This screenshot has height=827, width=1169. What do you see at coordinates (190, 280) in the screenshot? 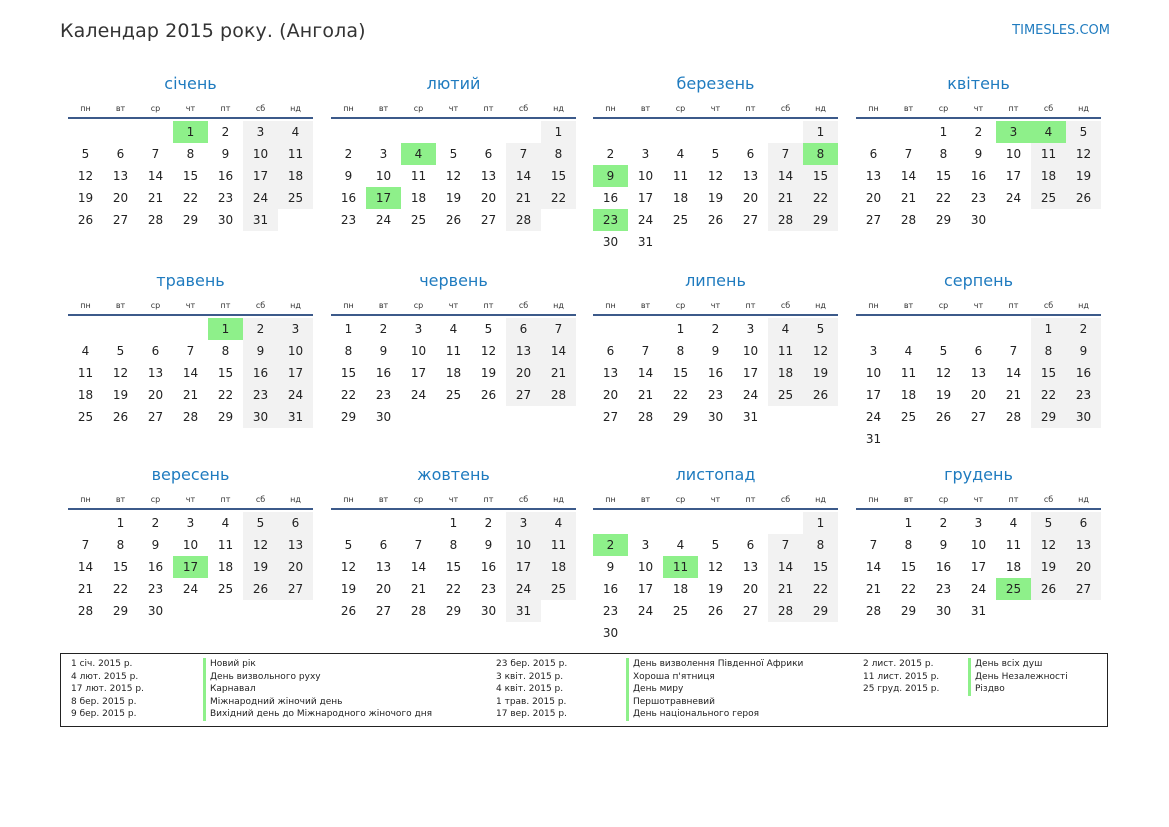
I see `month-name: травень` at bounding box center [190, 280].